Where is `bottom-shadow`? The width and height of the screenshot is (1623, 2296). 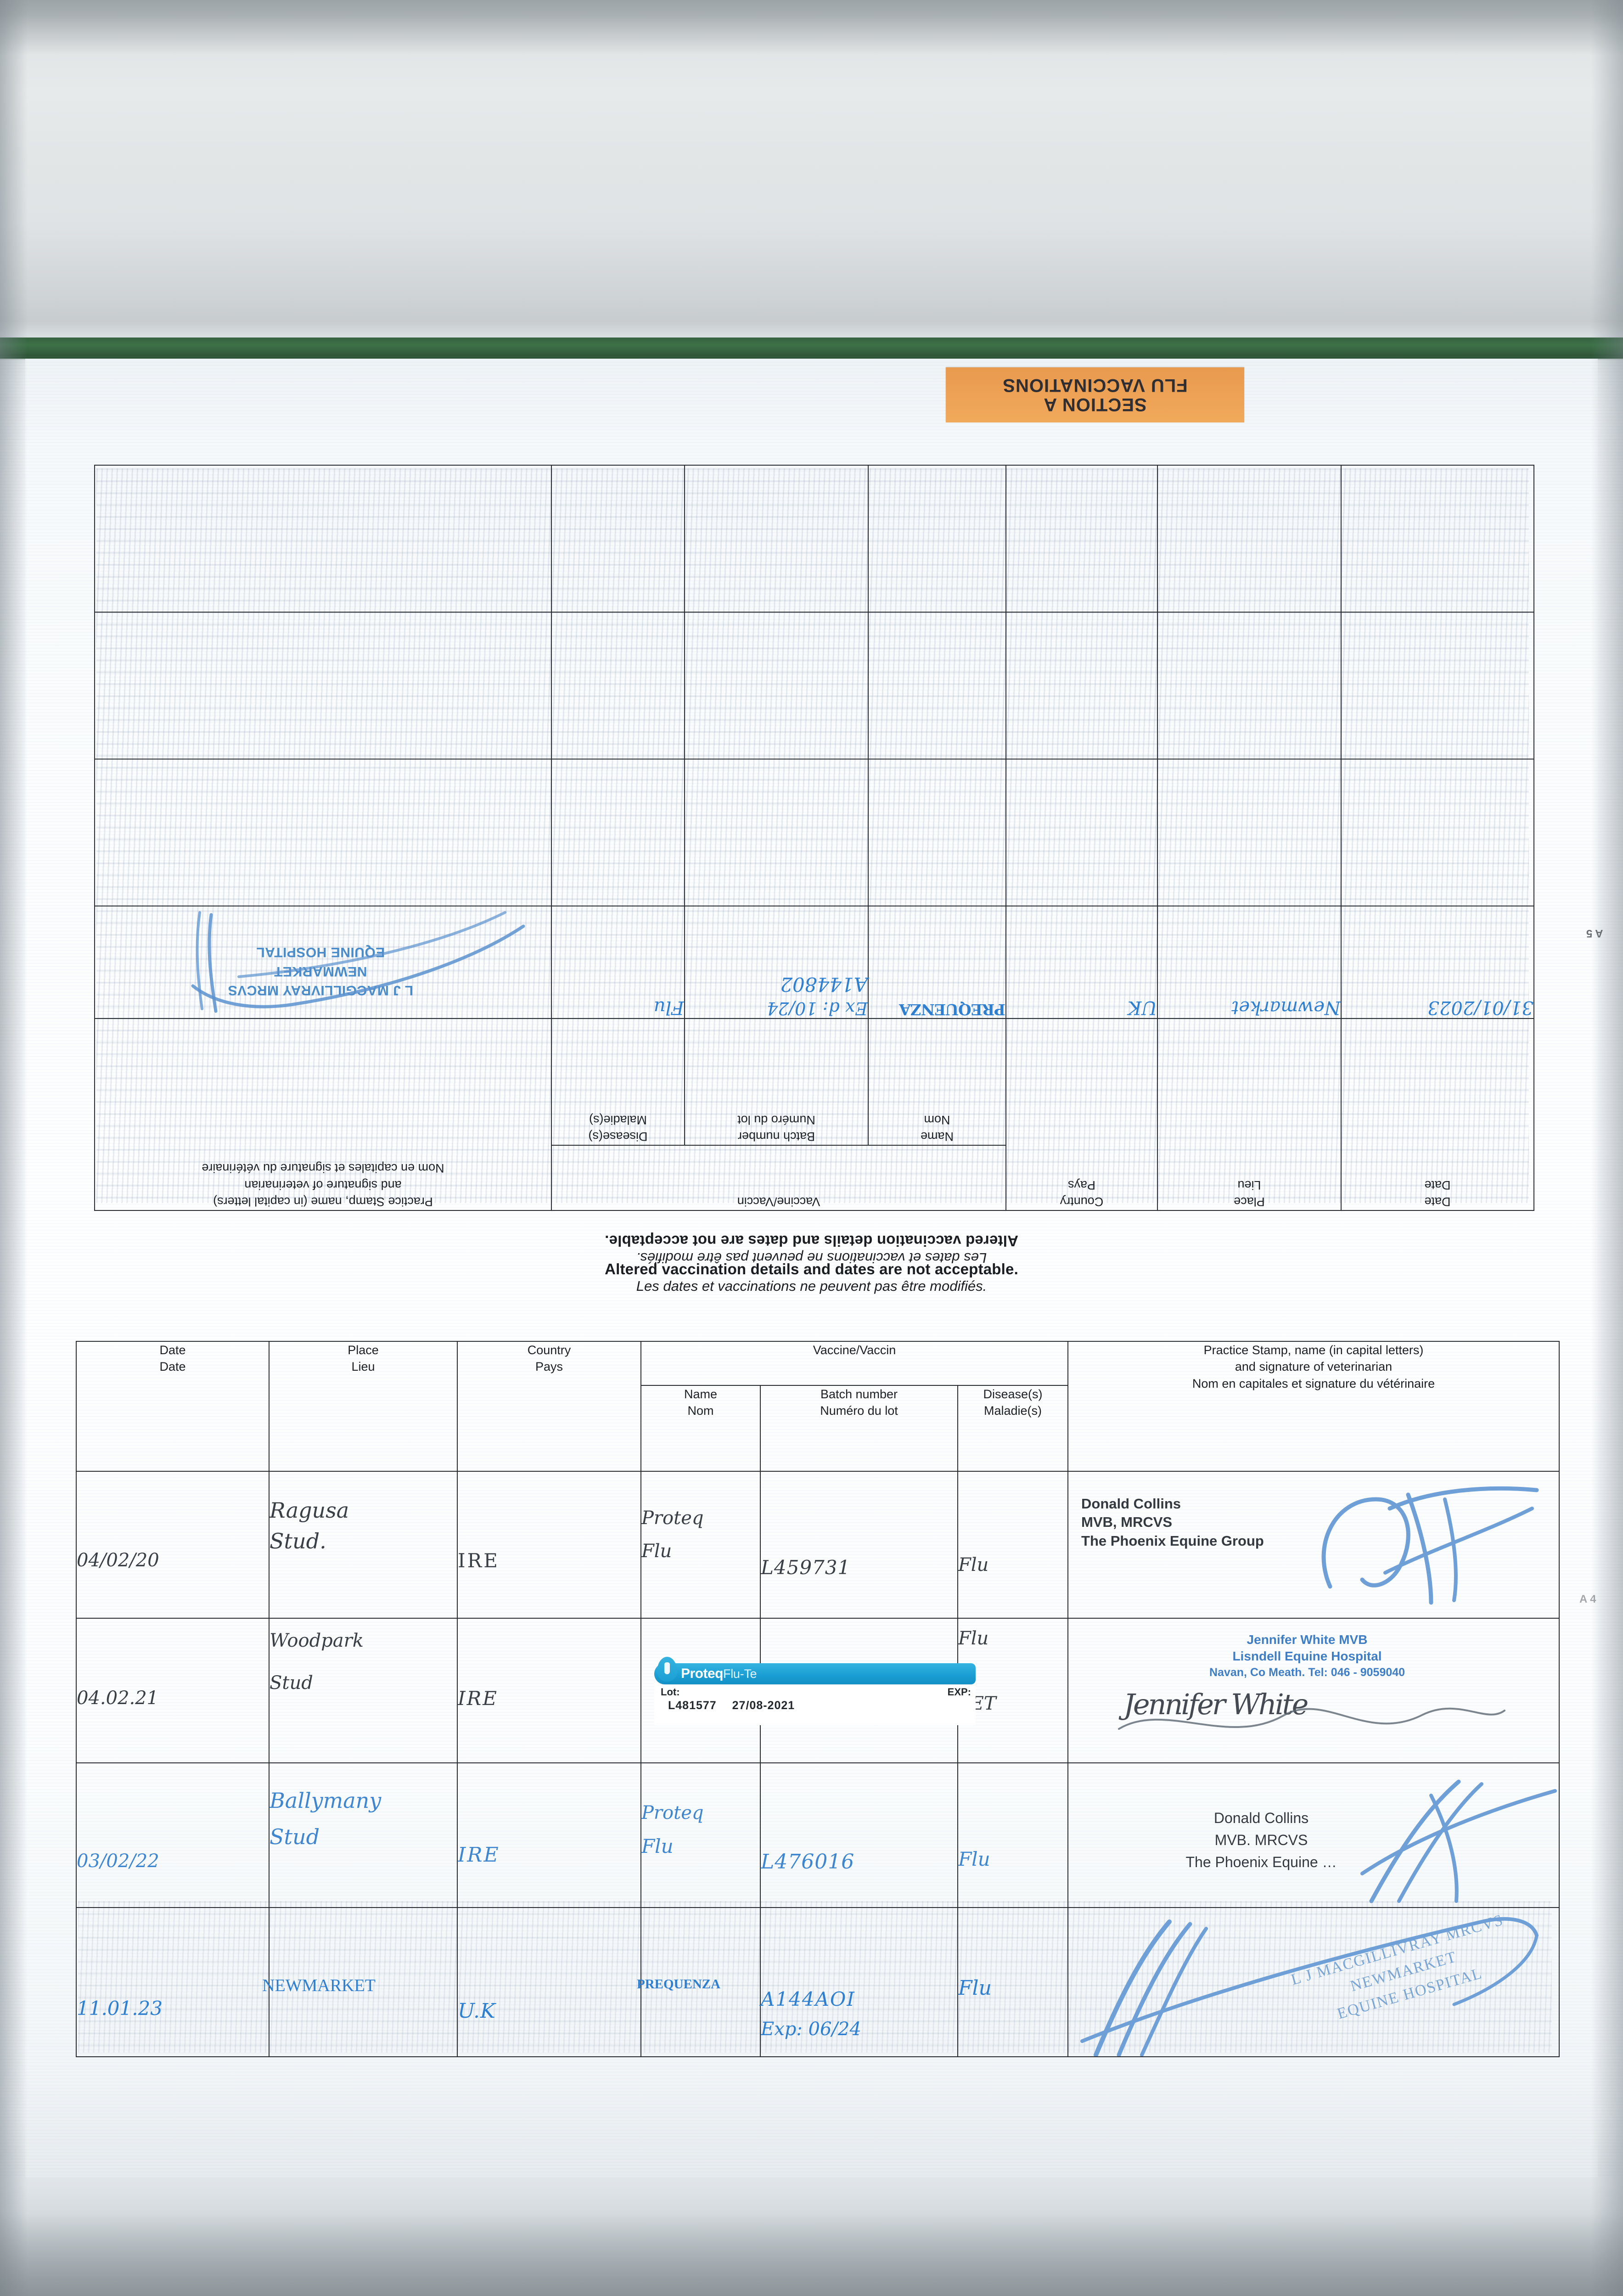 bottom-shadow is located at coordinates (811, 2254).